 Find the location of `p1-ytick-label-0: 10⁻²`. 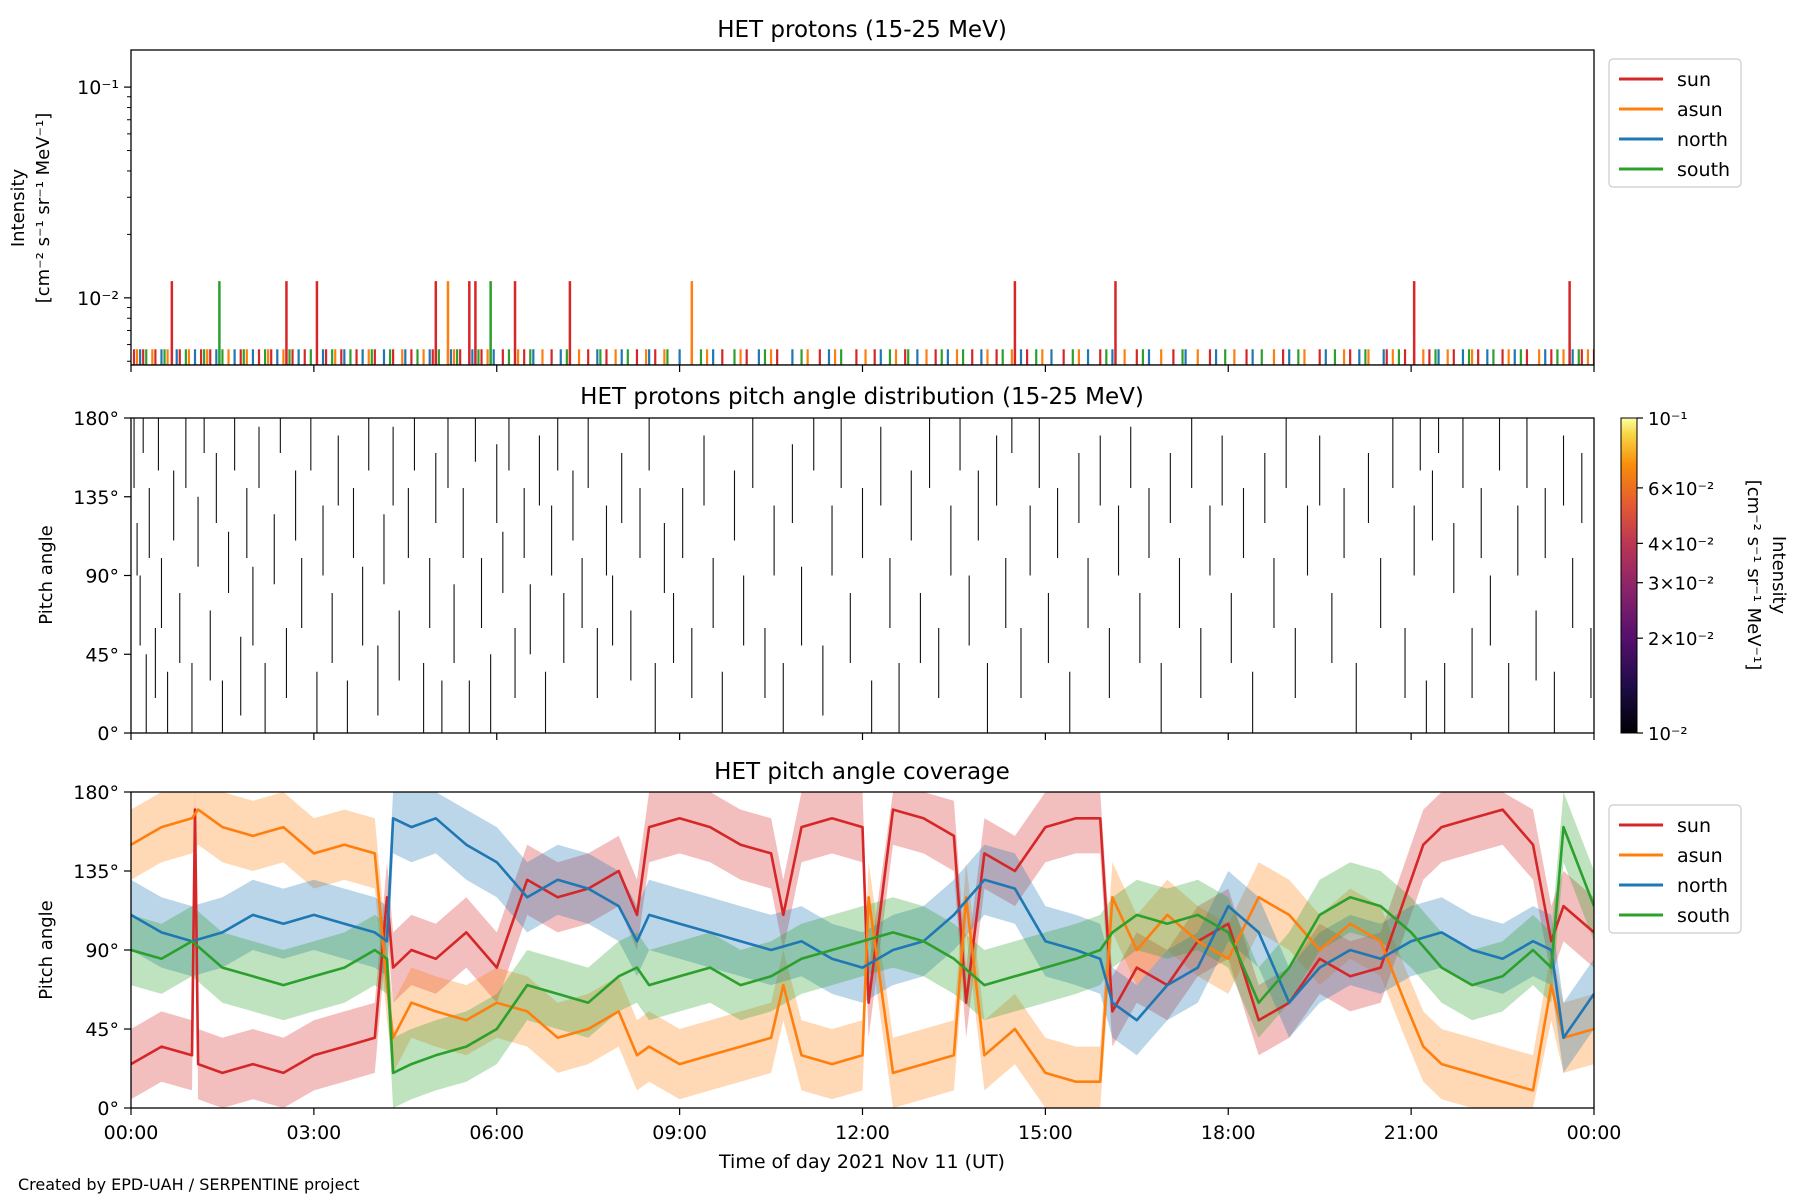

p1-ytick-label-0: 10⁻² is located at coordinates (98, 299).